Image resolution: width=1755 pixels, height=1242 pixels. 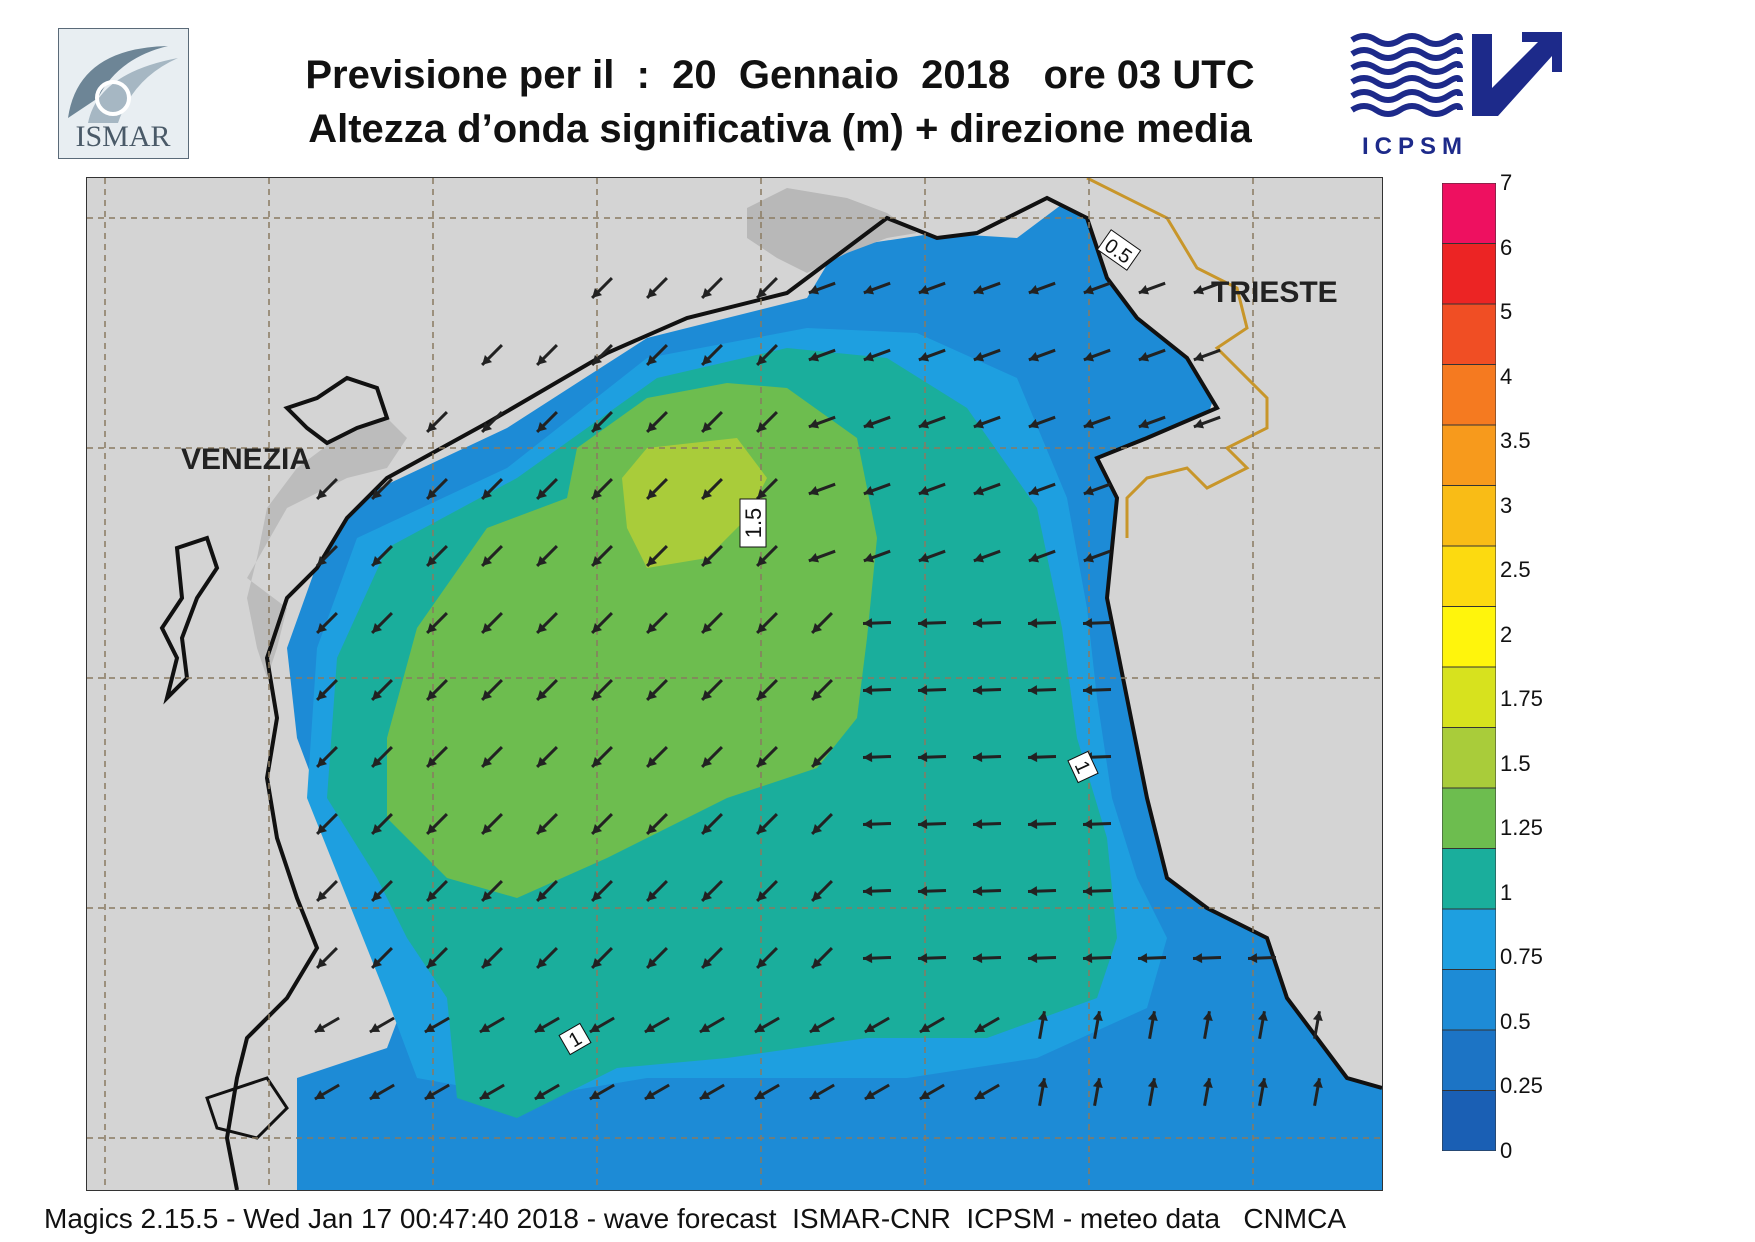 What do you see at coordinates (1506, 312) in the screenshot?
I see `colorbar-tick-label: 5` at bounding box center [1506, 312].